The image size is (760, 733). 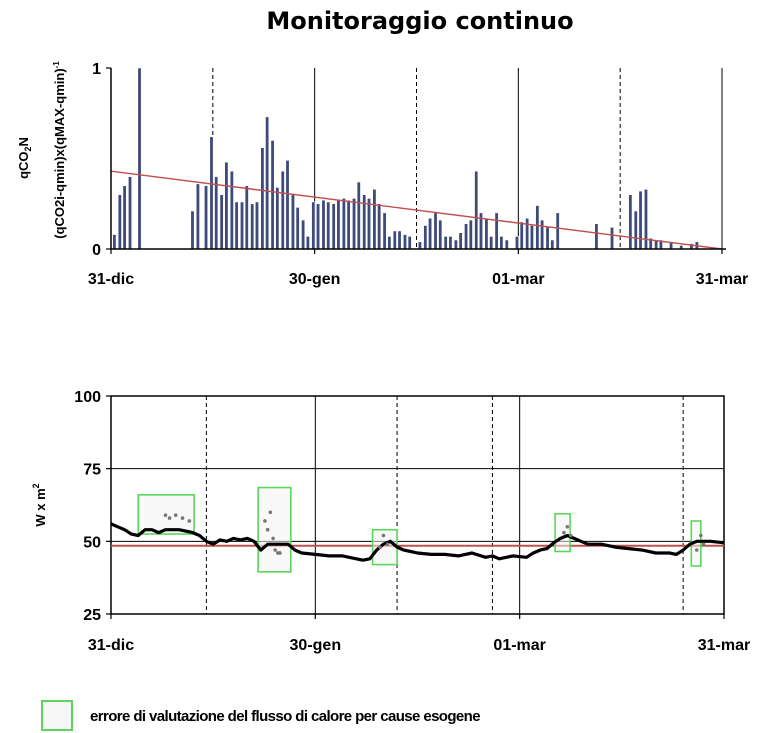 What do you see at coordinates (384, 547) in the screenshot?
I see `error-box` at bounding box center [384, 547].